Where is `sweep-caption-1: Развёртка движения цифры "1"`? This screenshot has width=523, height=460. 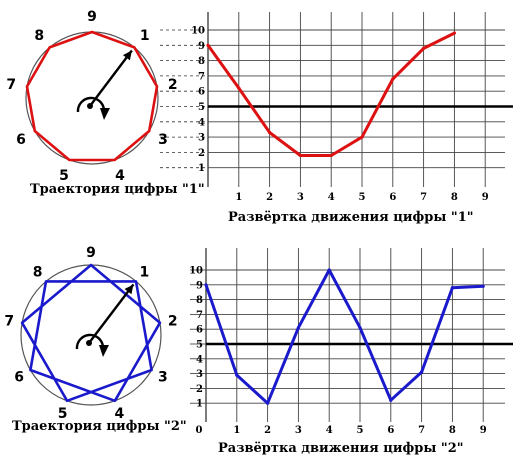 sweep-caption-1: Развёртка движения цифры "1" is located at coordinates (351, 217).